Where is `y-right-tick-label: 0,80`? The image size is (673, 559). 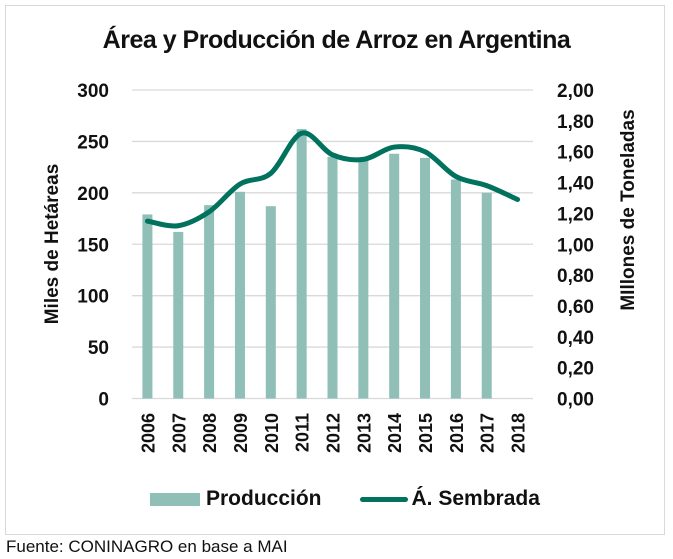 y-right-tick-label: 0,80 is located at coordinates (575, 276).